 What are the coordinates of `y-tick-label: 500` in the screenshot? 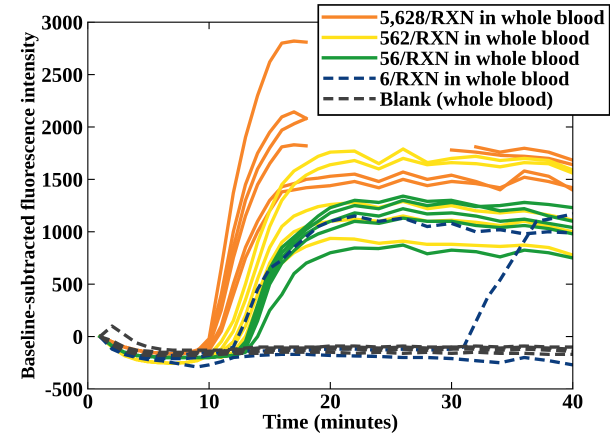 It's located at (67, 285).